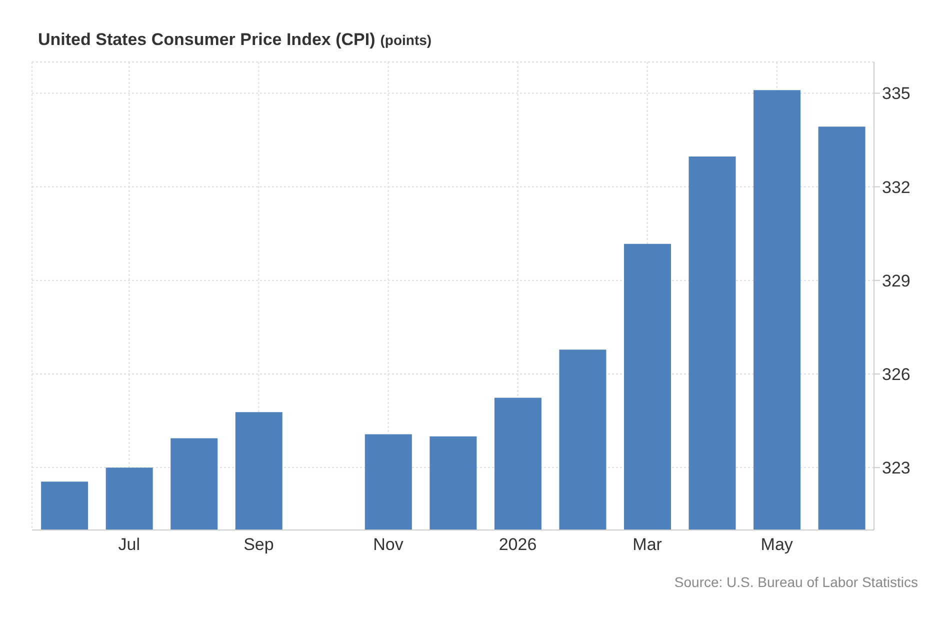  I want to click on y-tick-label: 332, so click(896, 187).